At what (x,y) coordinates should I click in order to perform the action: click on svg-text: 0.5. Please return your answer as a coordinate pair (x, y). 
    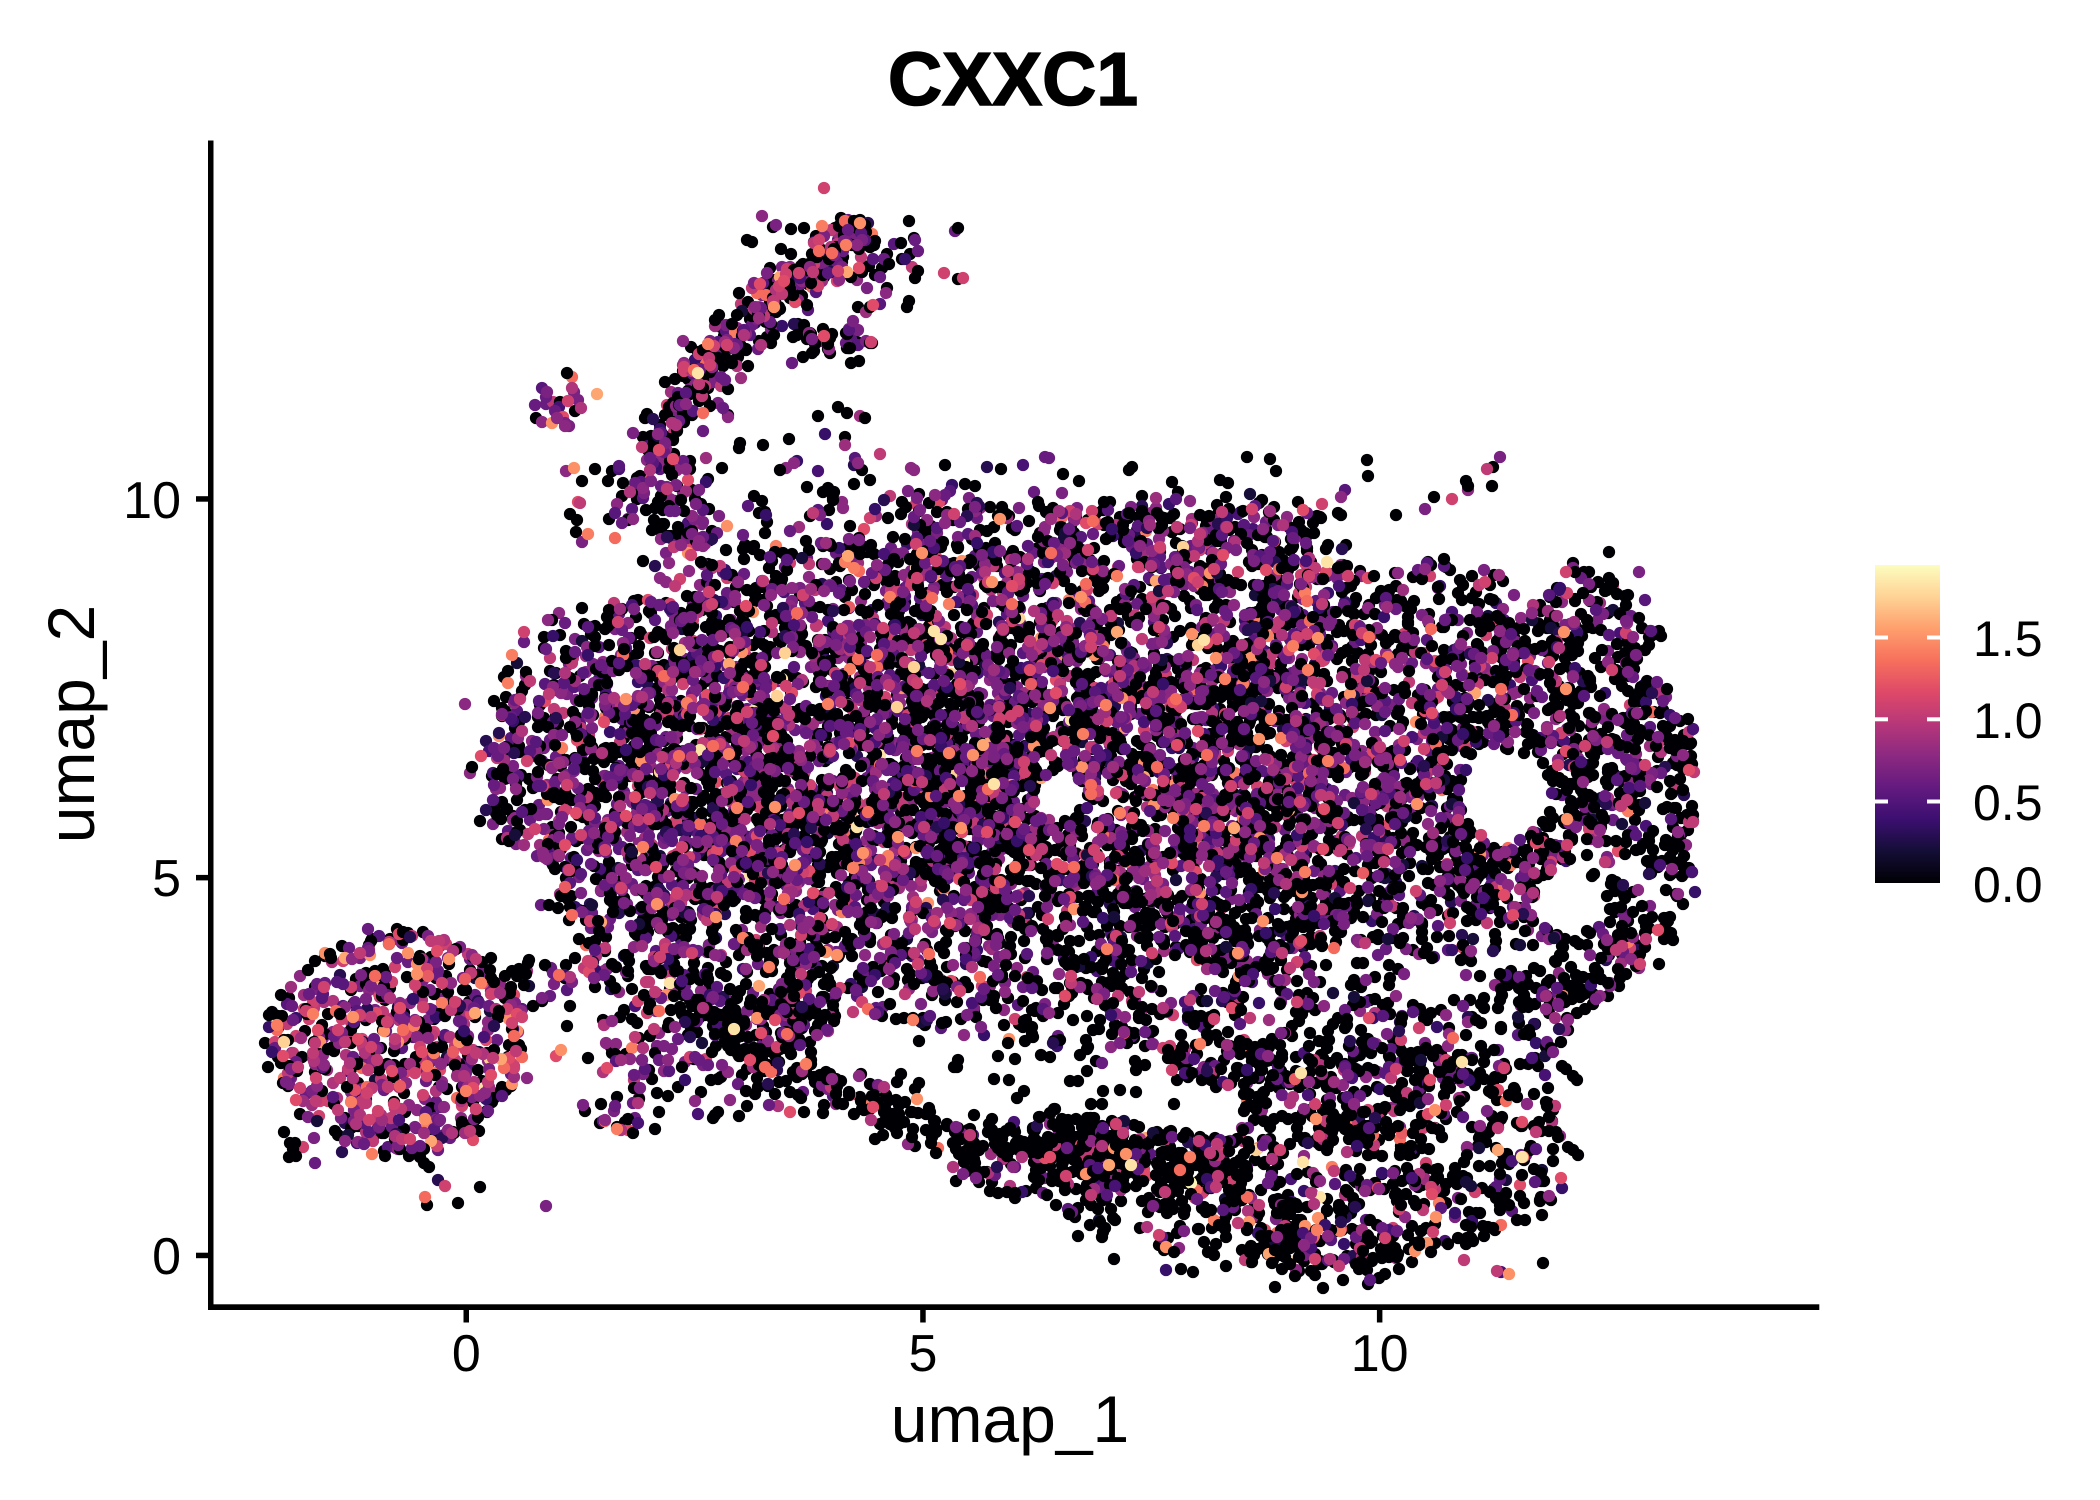
    Looking at the image, I should click on (2008, 803).